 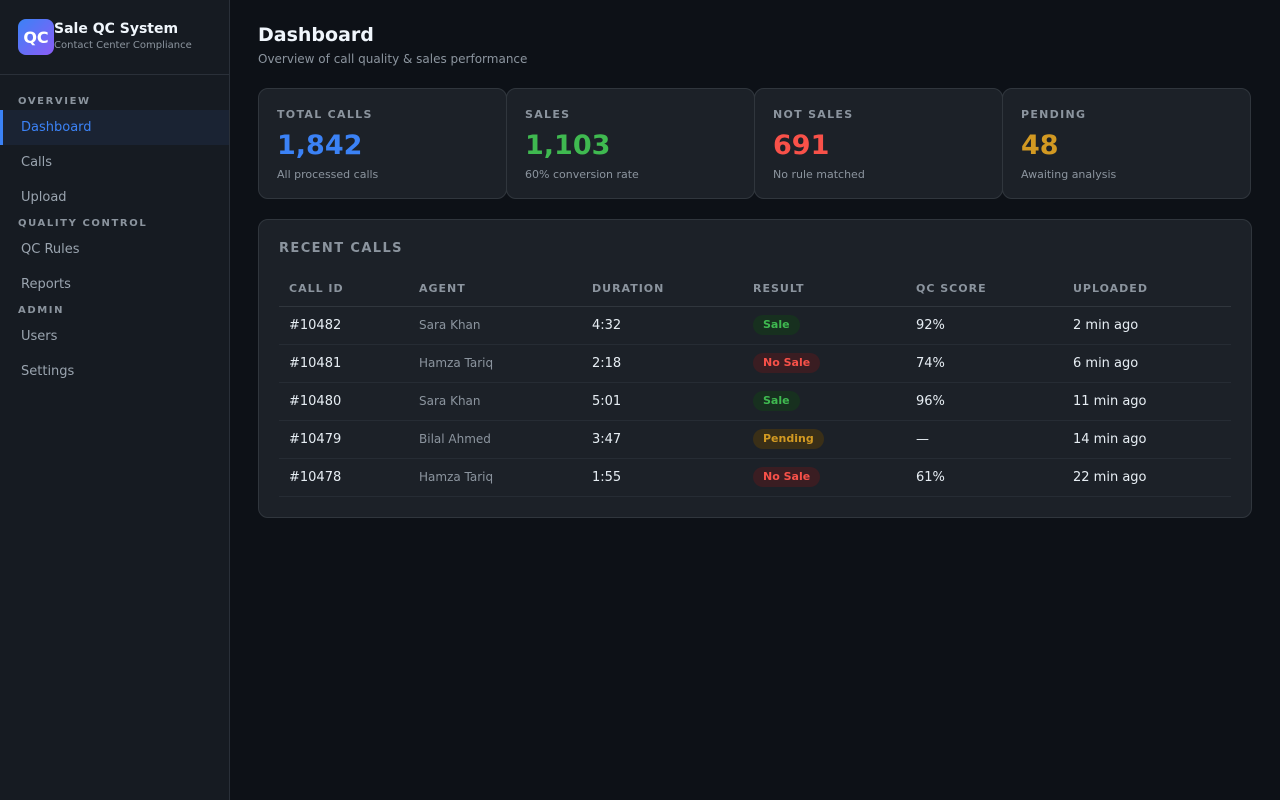 What do you see at coordinates (39, 336) in the screenshot?
I see `sidebar-item-users: Users` at bounding box center [39, 336].